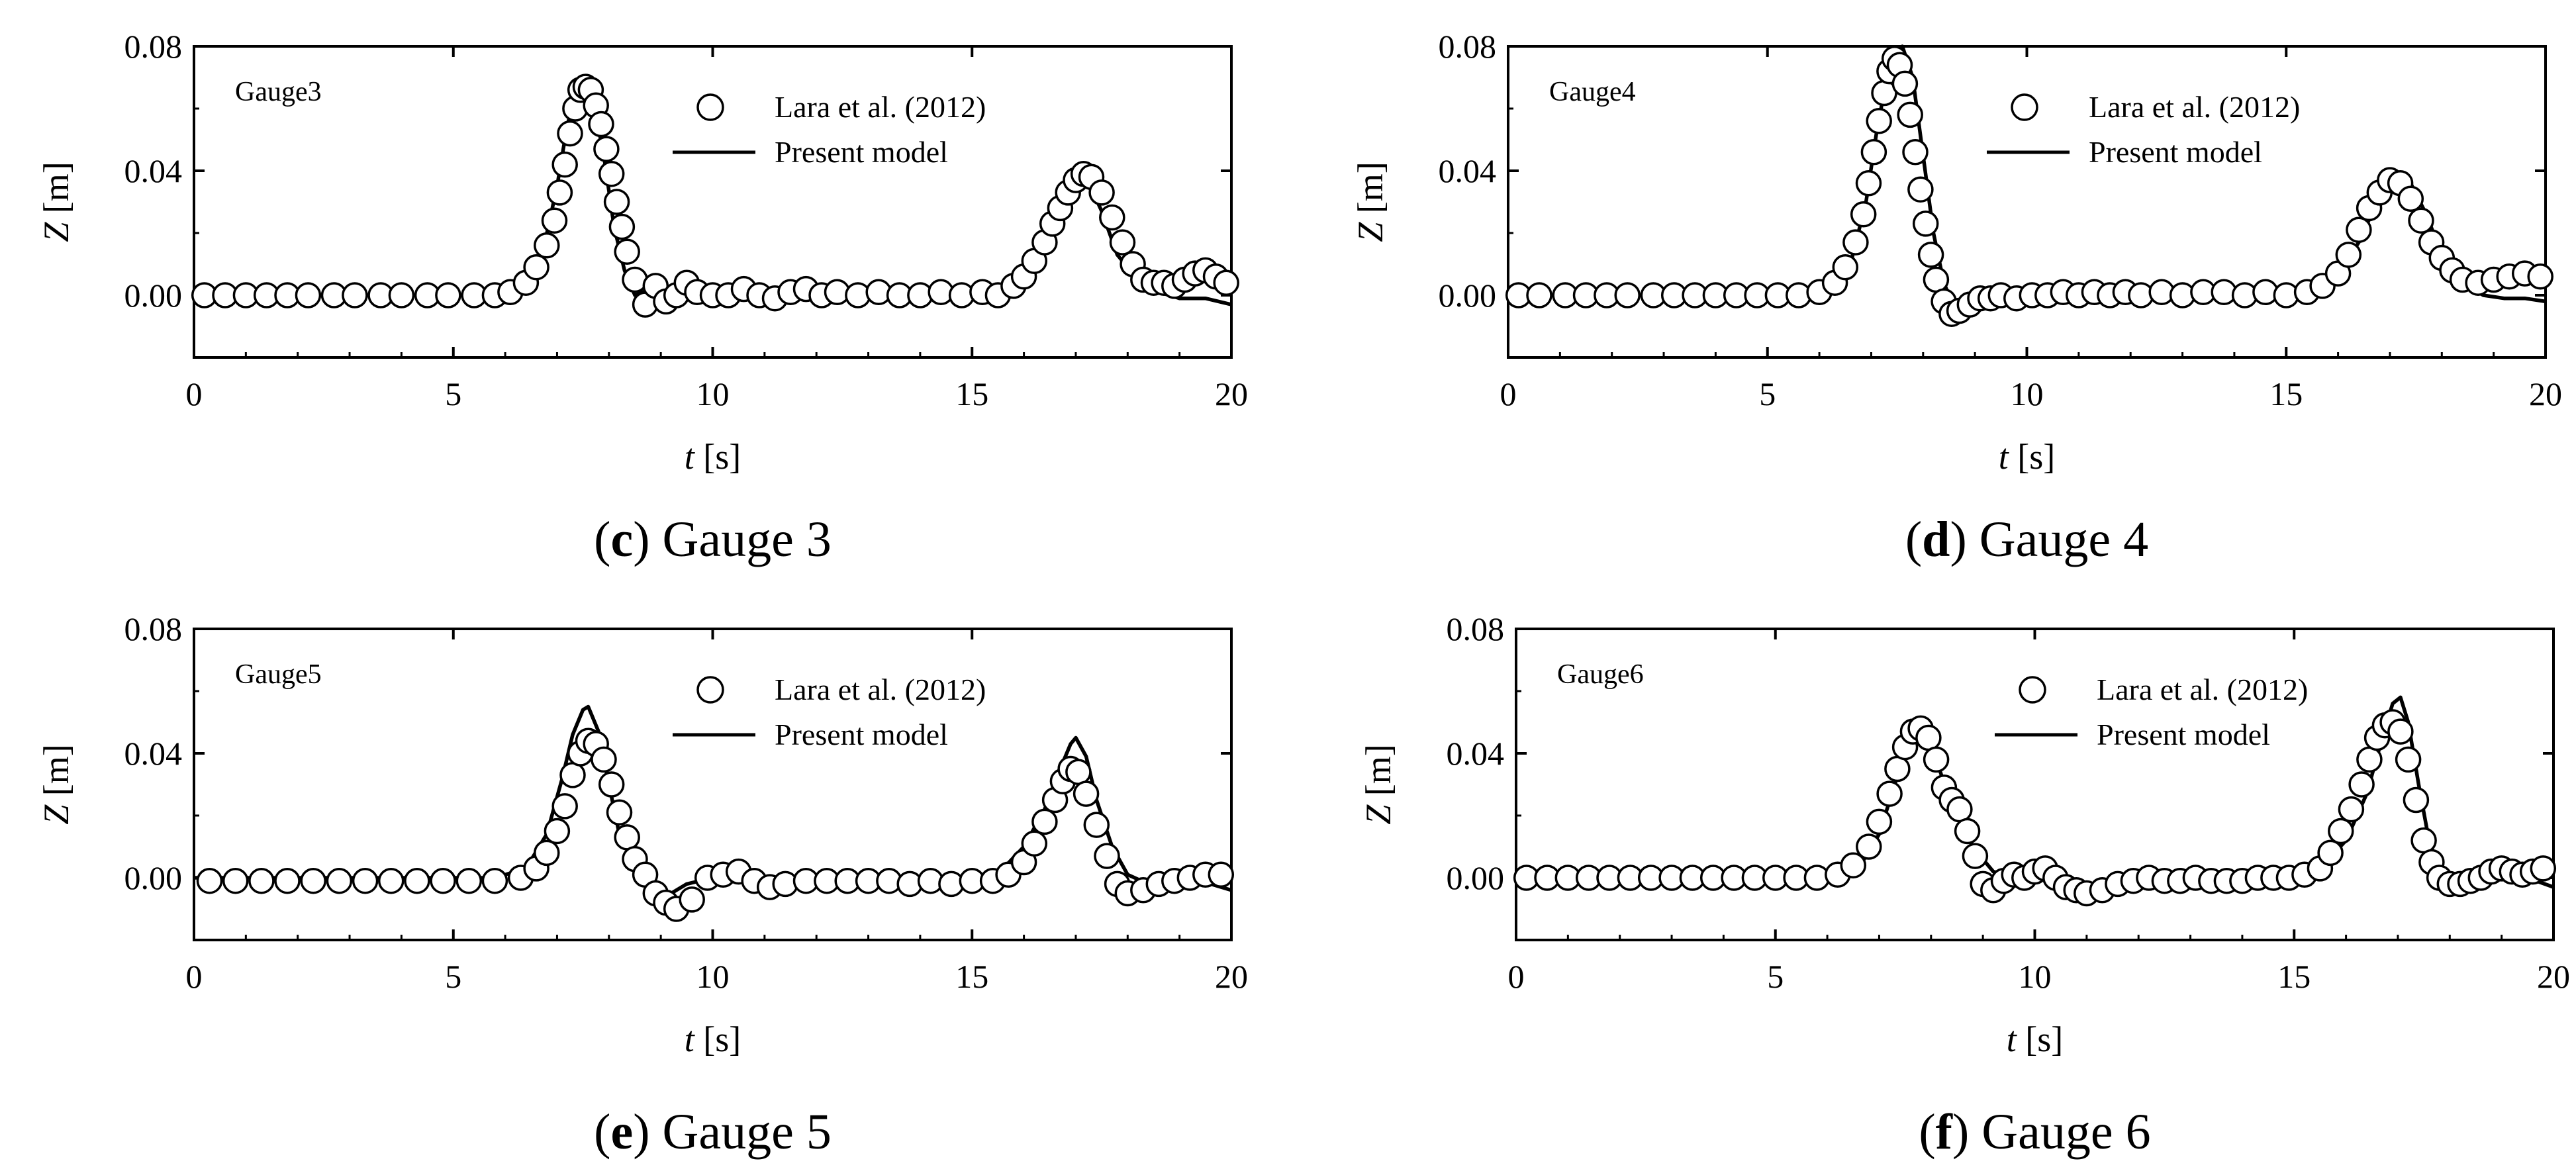 This screenshot has width=2576, height=1175. I want to click on x-tick-label: 15, so click(2294, 976).